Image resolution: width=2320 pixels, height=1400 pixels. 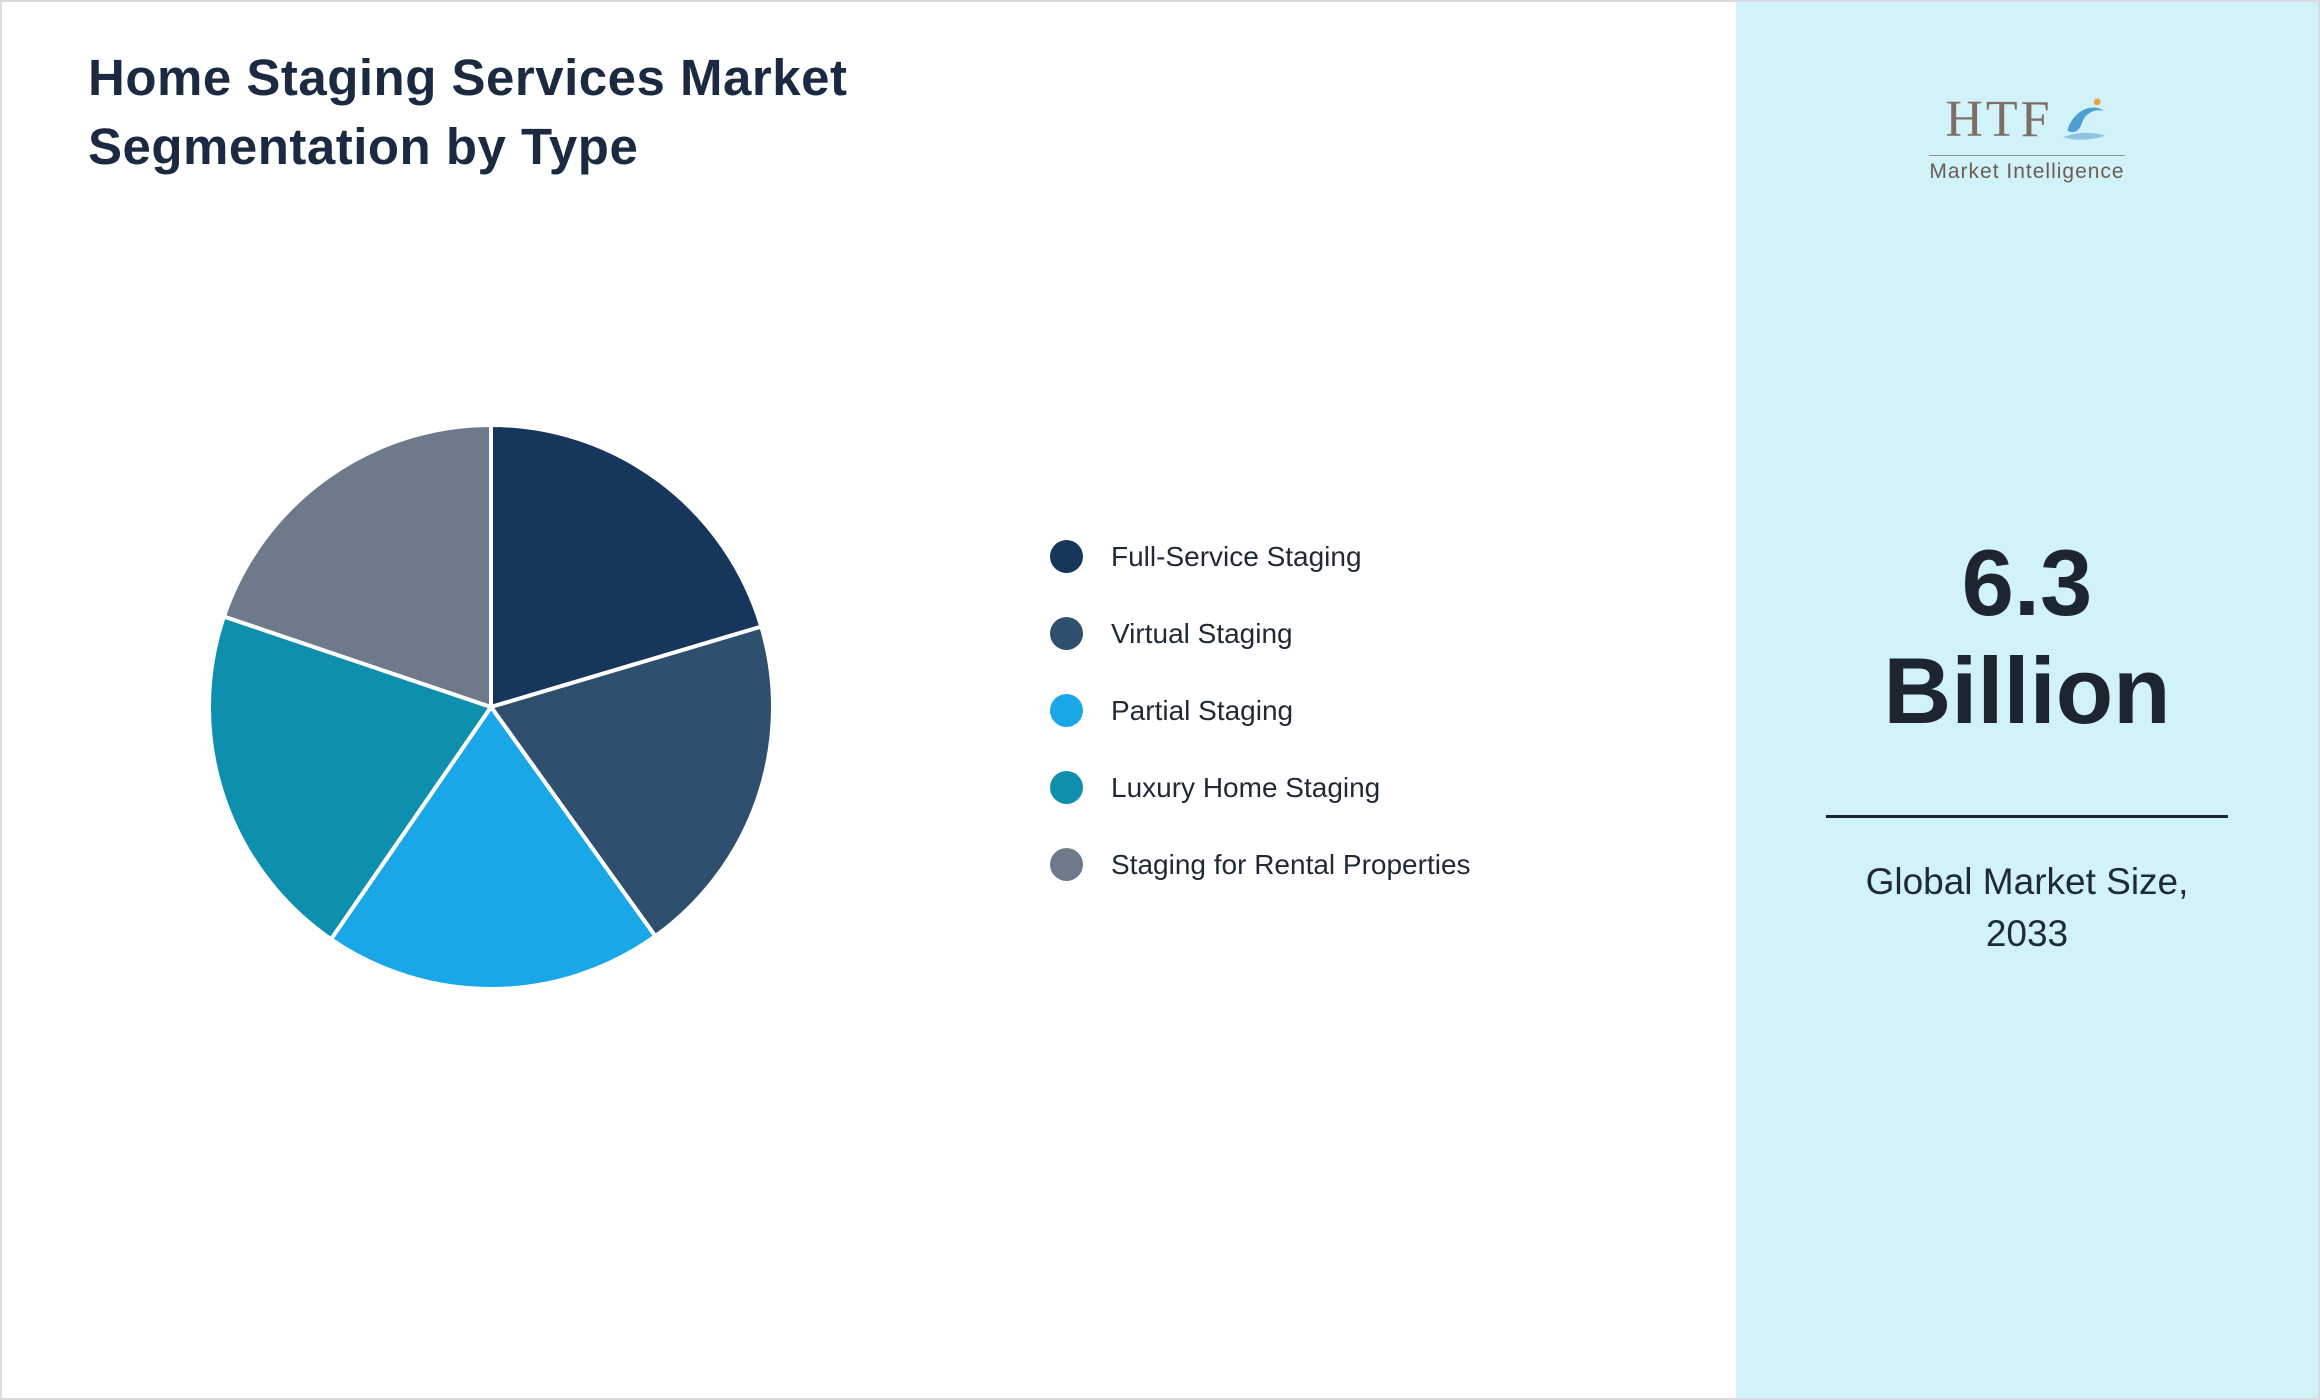 I want to click on legend-dot-virtual, so click(x=1066, y=633).